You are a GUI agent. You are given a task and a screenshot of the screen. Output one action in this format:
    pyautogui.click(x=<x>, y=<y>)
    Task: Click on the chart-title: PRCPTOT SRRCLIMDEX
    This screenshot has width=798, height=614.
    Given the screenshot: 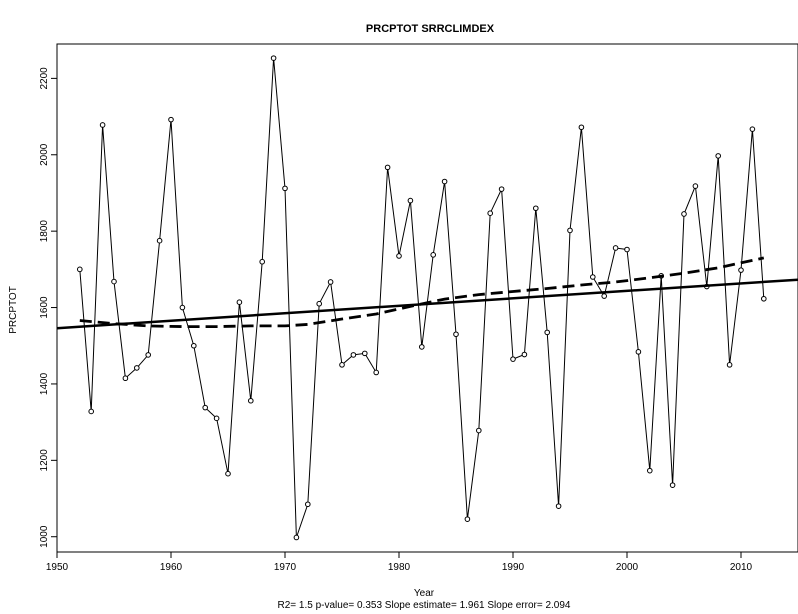 What is the action you would take?
    pyautogui.click(x=430, y=29)
    